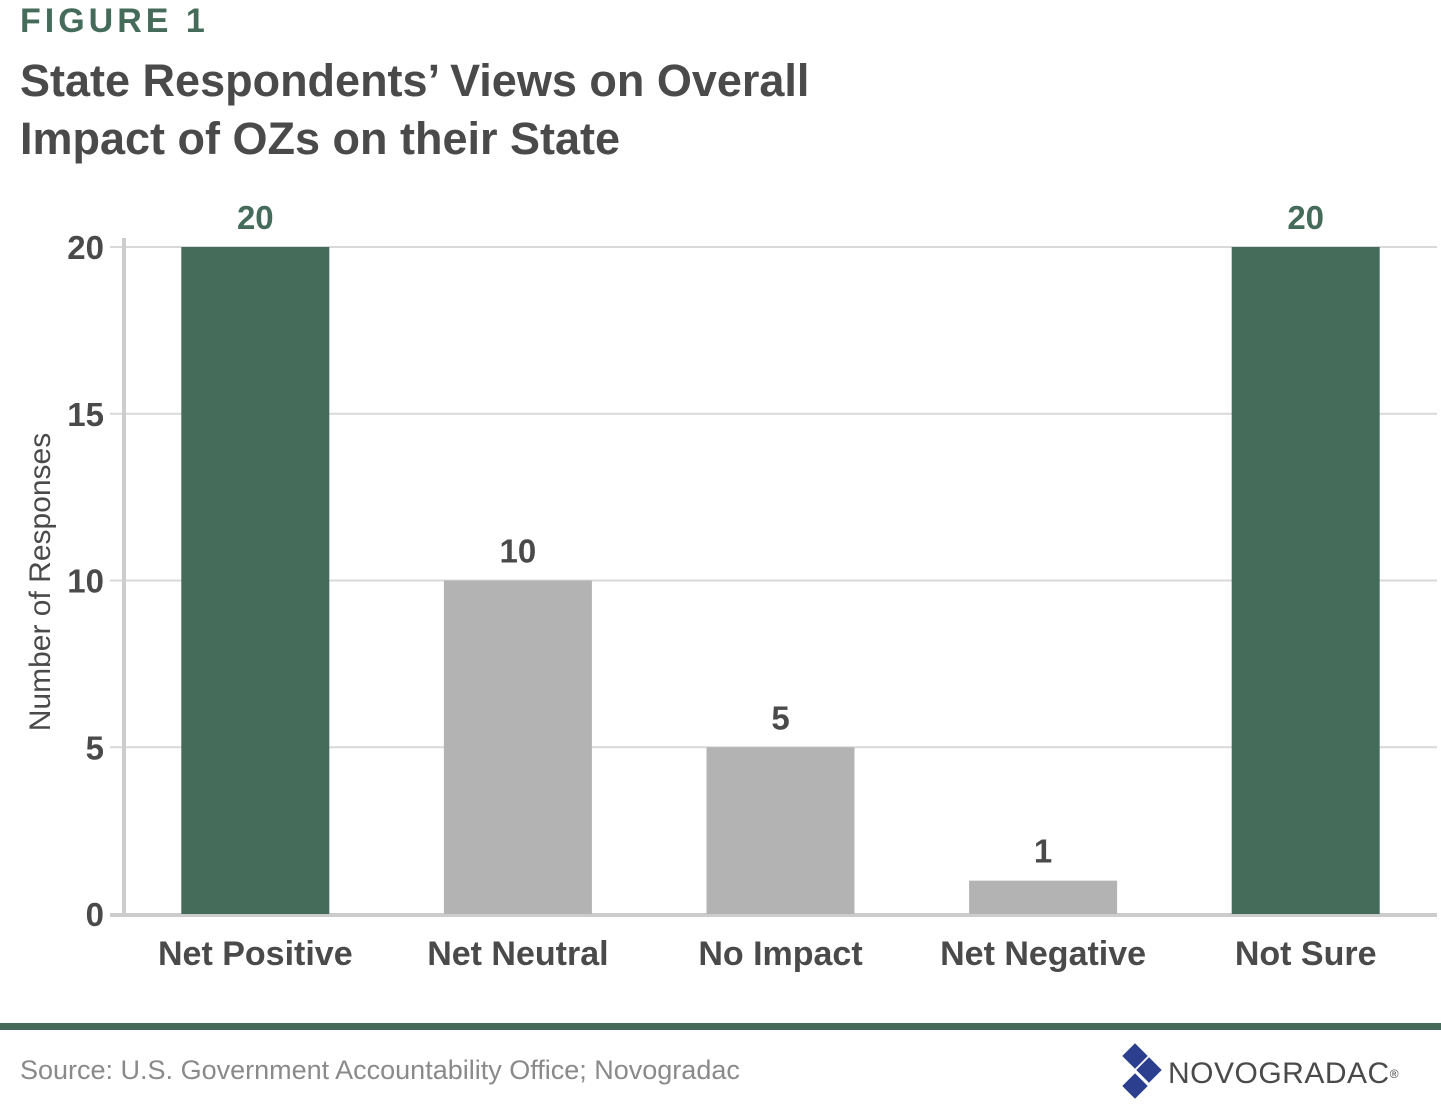 The width and height of the screenshot is (1441, 1108). I want to click on brand-reg-mark: ®, so click(1394, 1074).